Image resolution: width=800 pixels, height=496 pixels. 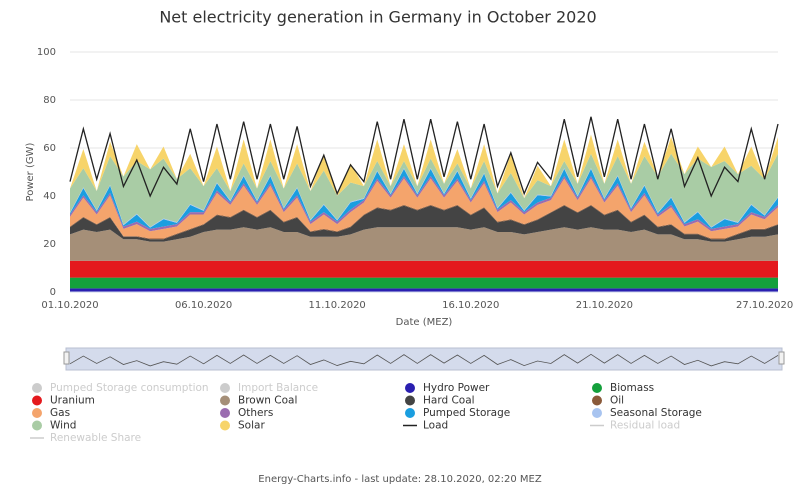 What do you see at coordinates (49, 196) in the screenshot?
I see `y-tick-label: 40` at bounding box center [49, 196].